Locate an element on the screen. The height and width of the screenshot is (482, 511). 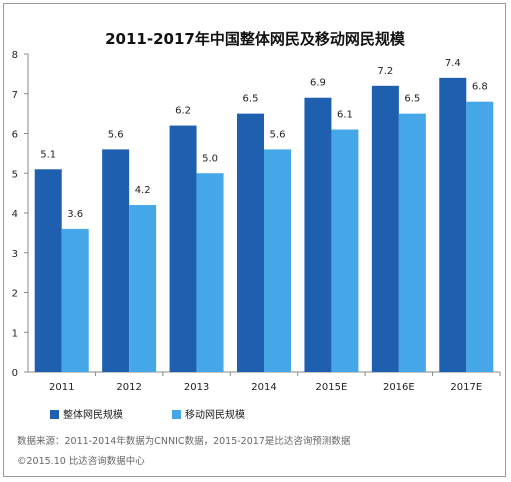
value-label-mobile-2012: 4.2 is located at coordinates (143, 190).